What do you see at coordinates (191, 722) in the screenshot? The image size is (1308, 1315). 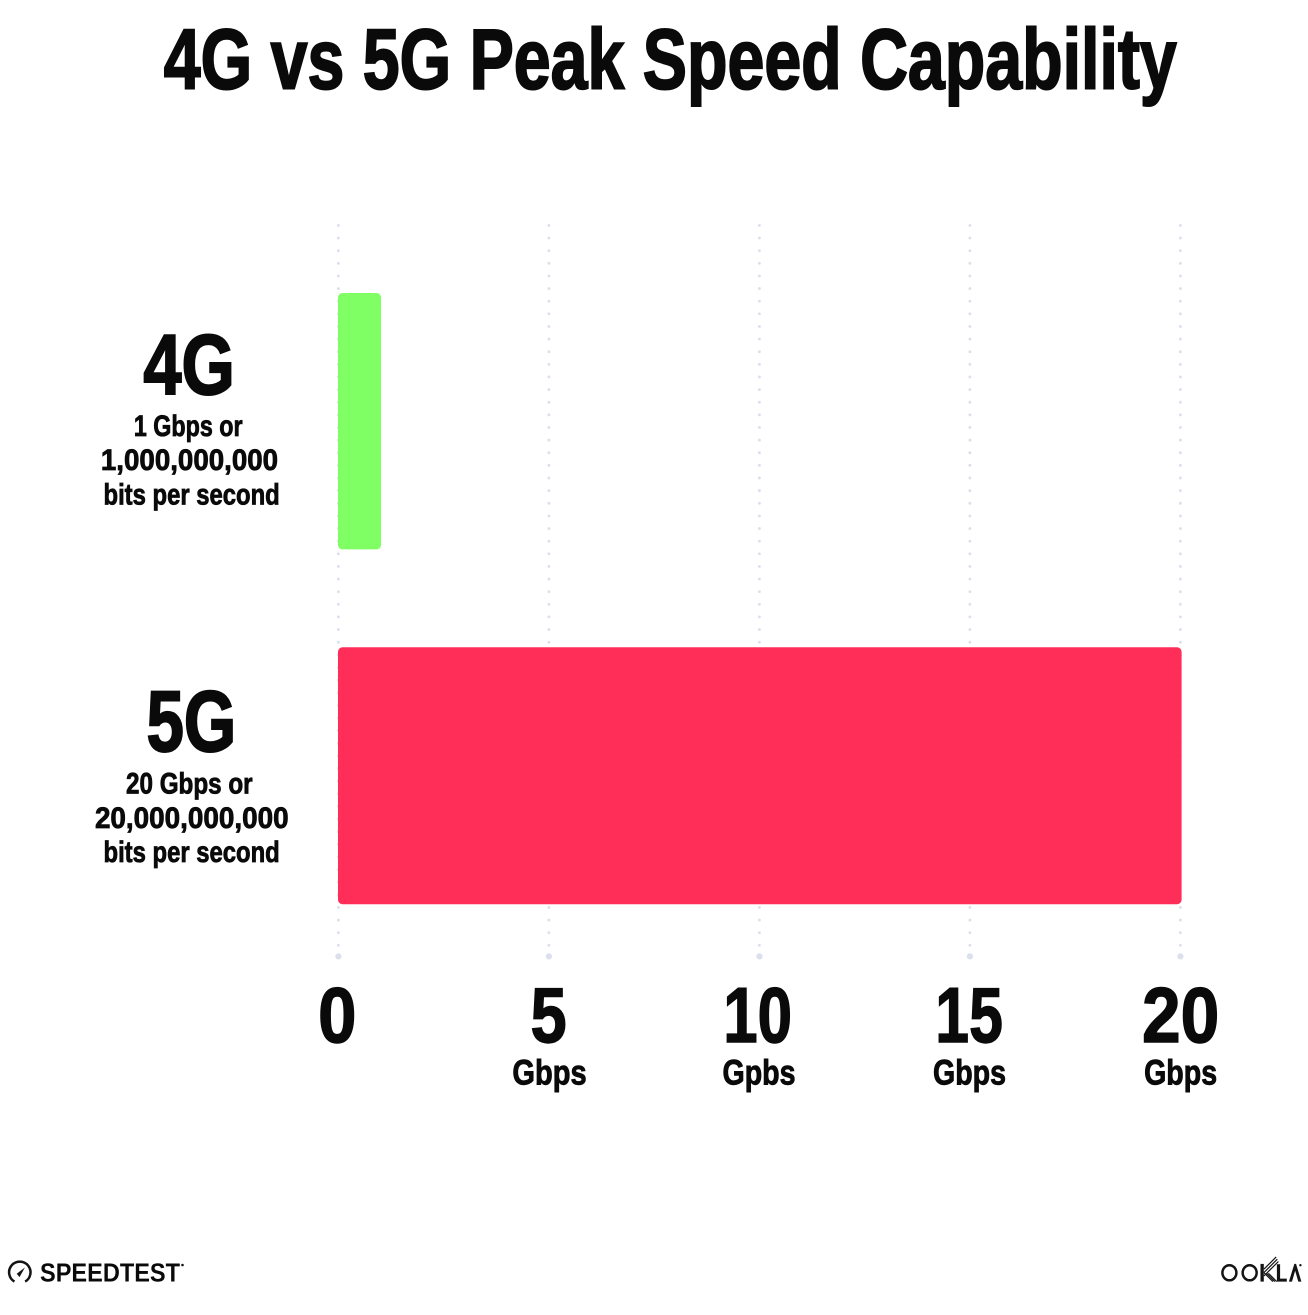 I see `svg-text: 5G` at bounding box center [191, 722].